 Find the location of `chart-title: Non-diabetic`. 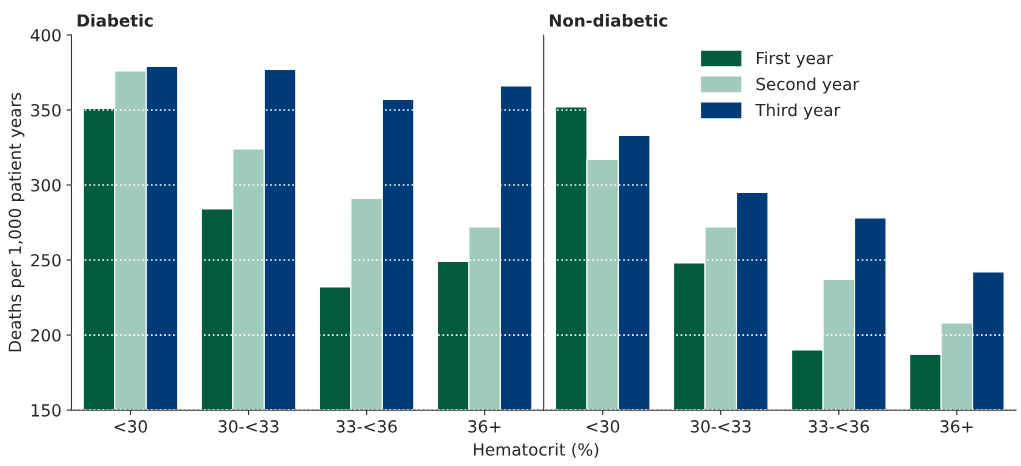

chart-title: Non-diabetic is located at coordinates (608, 20).